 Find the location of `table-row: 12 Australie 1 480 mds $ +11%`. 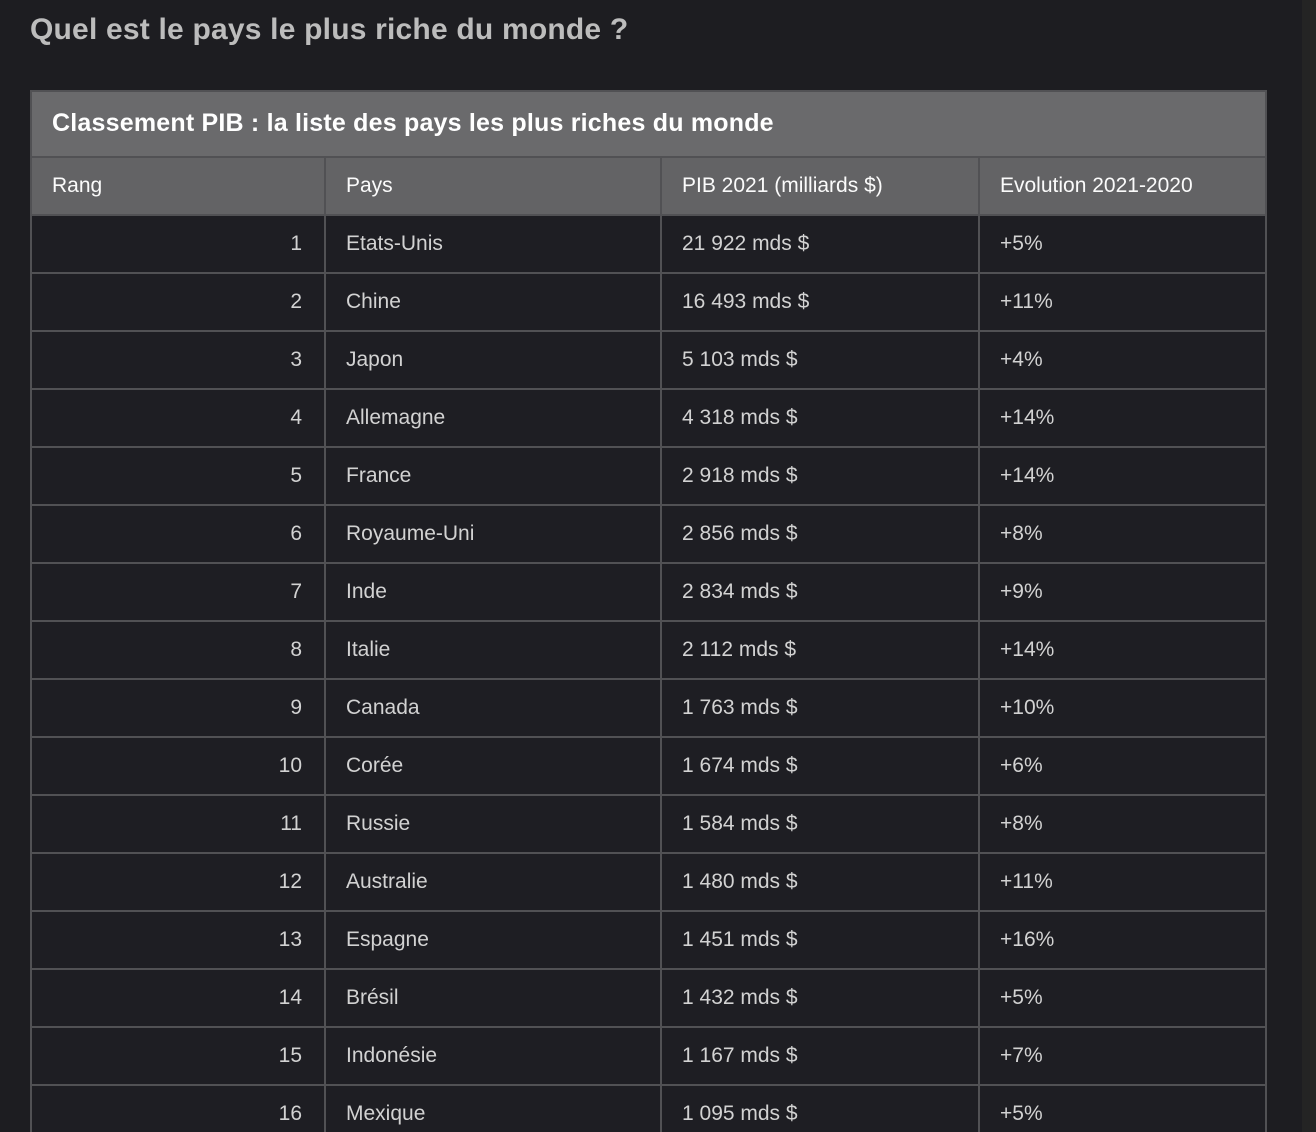

table-row: 12 Australie 1 480 mds $ +11% is located at coordinates (649, 881).